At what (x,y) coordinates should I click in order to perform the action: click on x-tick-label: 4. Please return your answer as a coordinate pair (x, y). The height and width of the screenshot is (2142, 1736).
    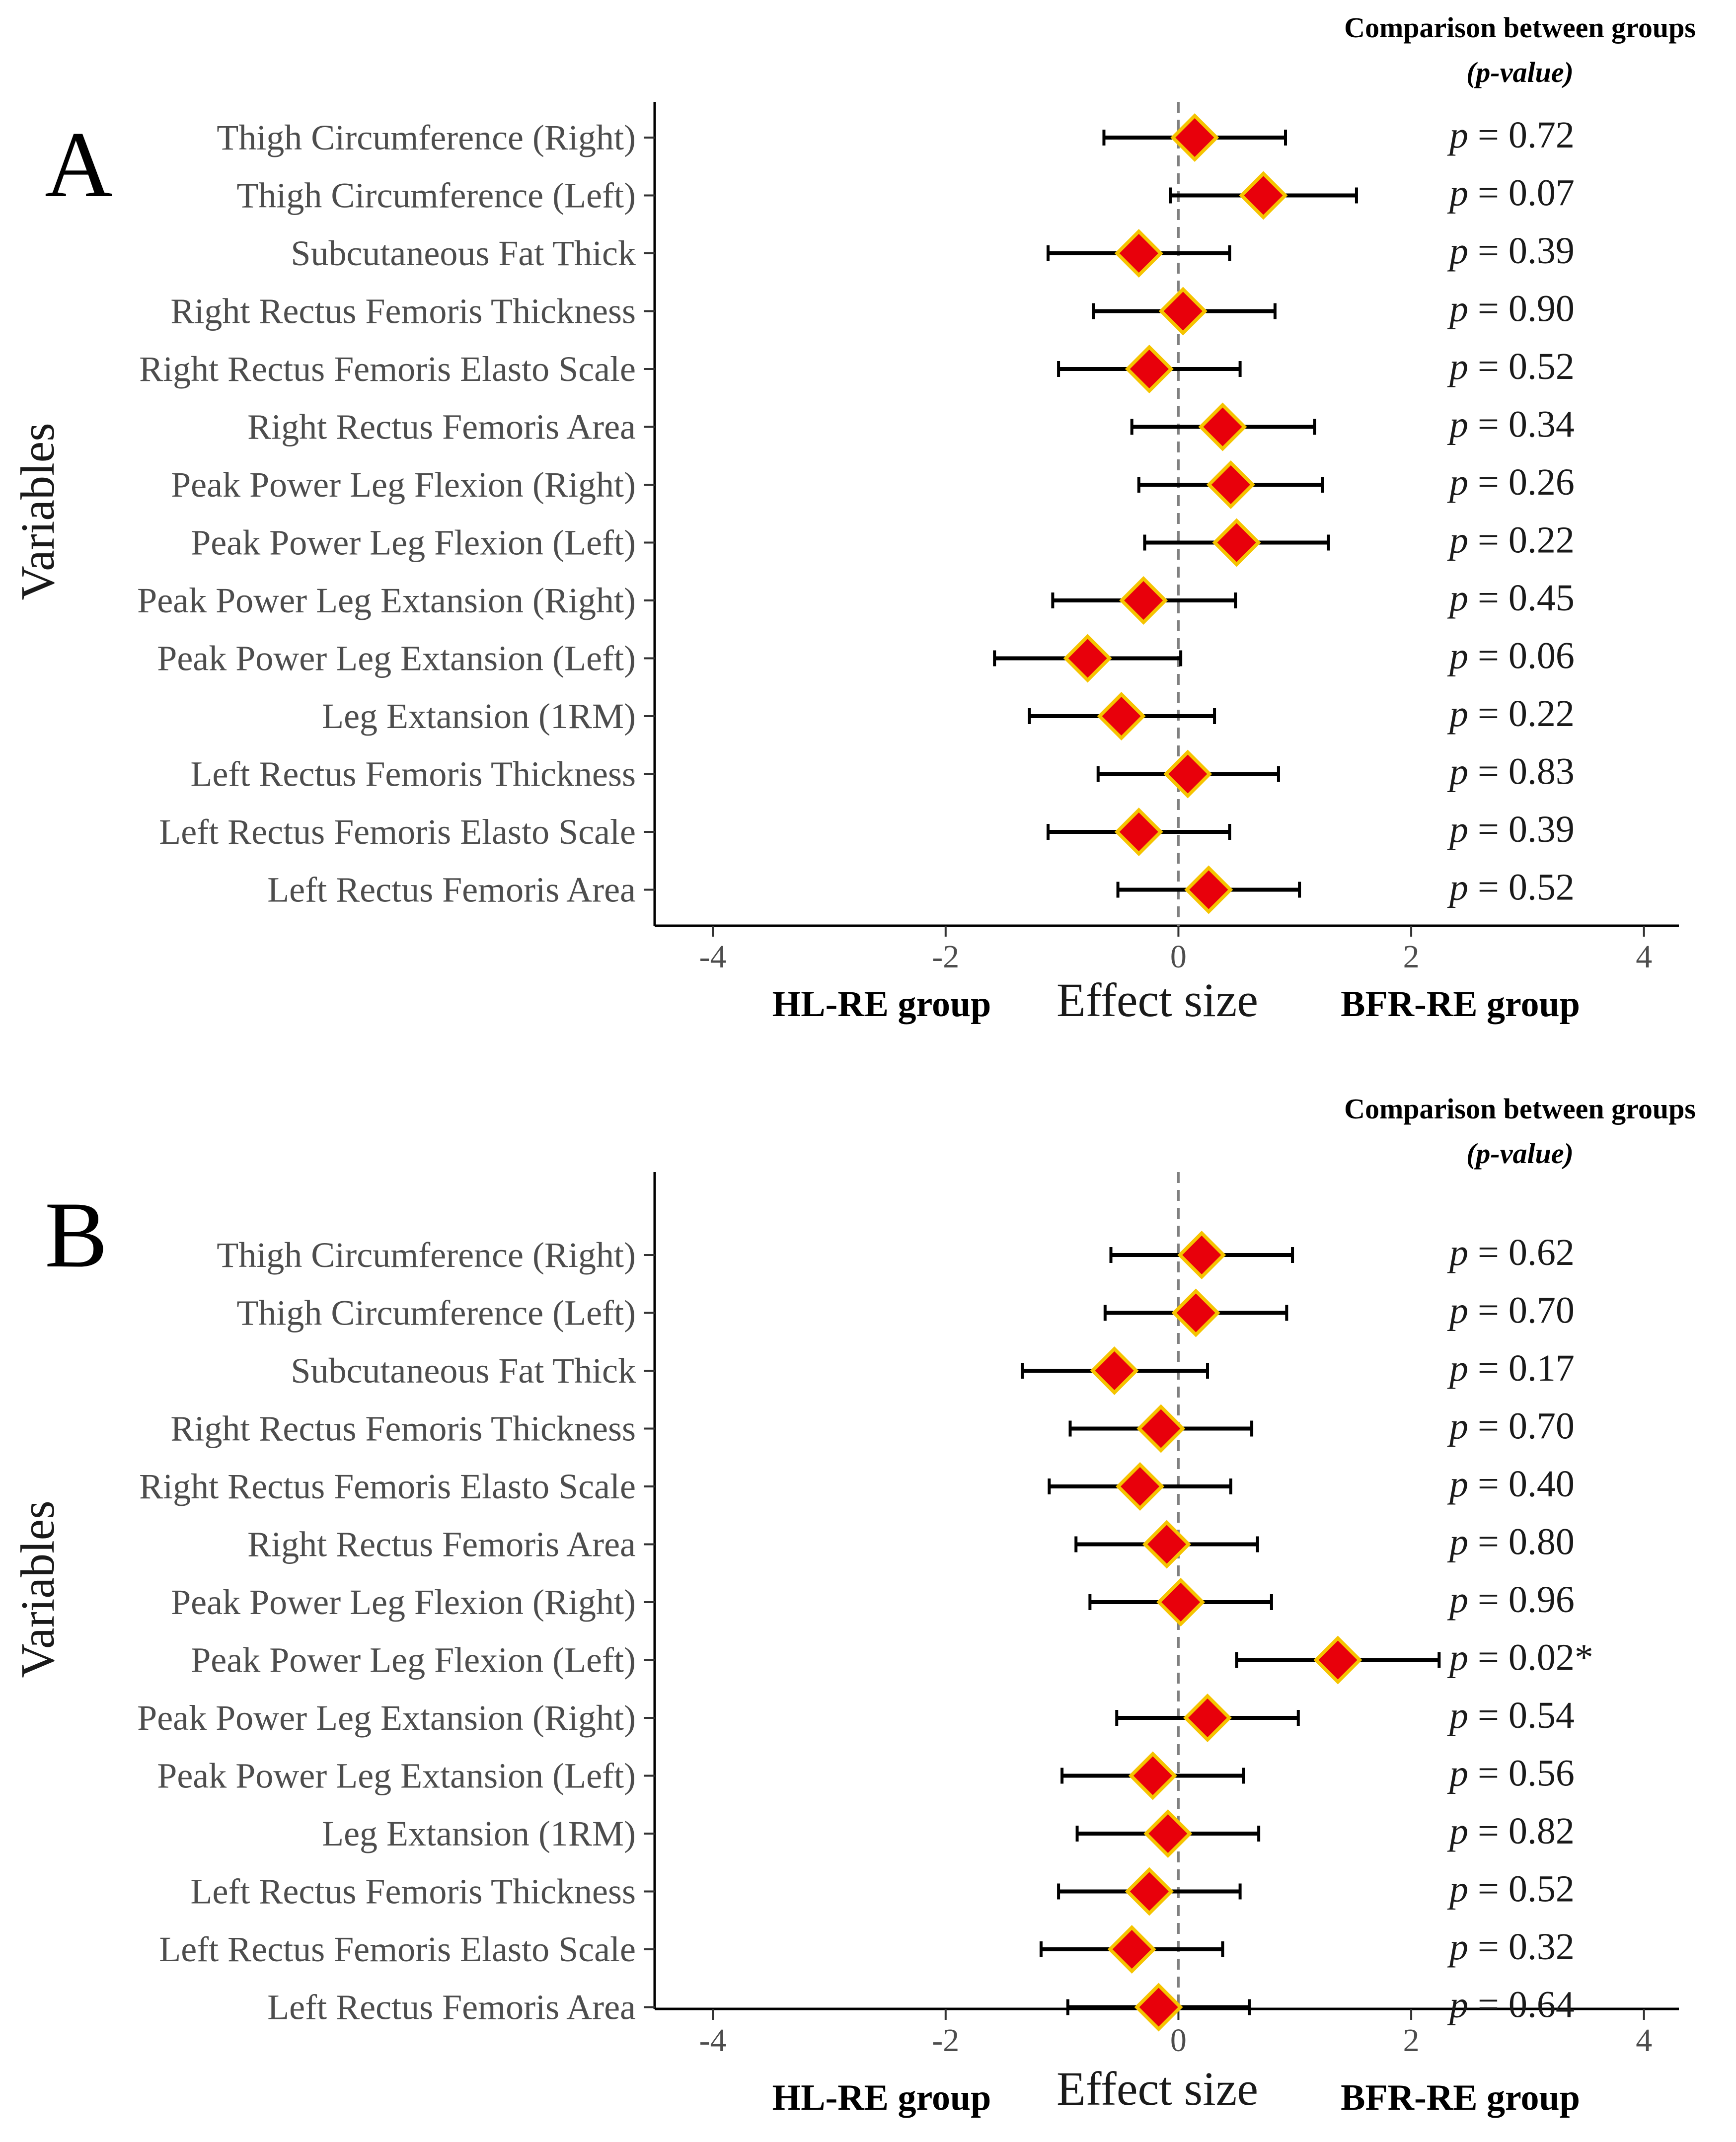
    Looking at the image, I should click on (1644, 2040).